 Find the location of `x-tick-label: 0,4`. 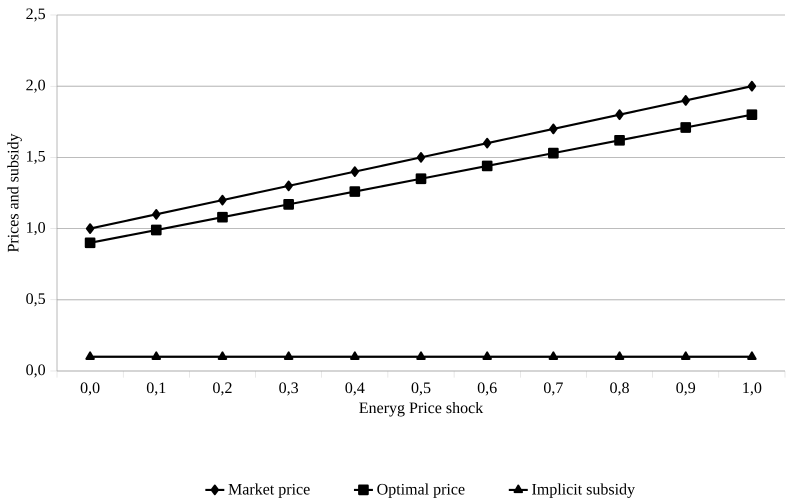

x-tick-label: 0,4 is located at coordinates (355, 389).